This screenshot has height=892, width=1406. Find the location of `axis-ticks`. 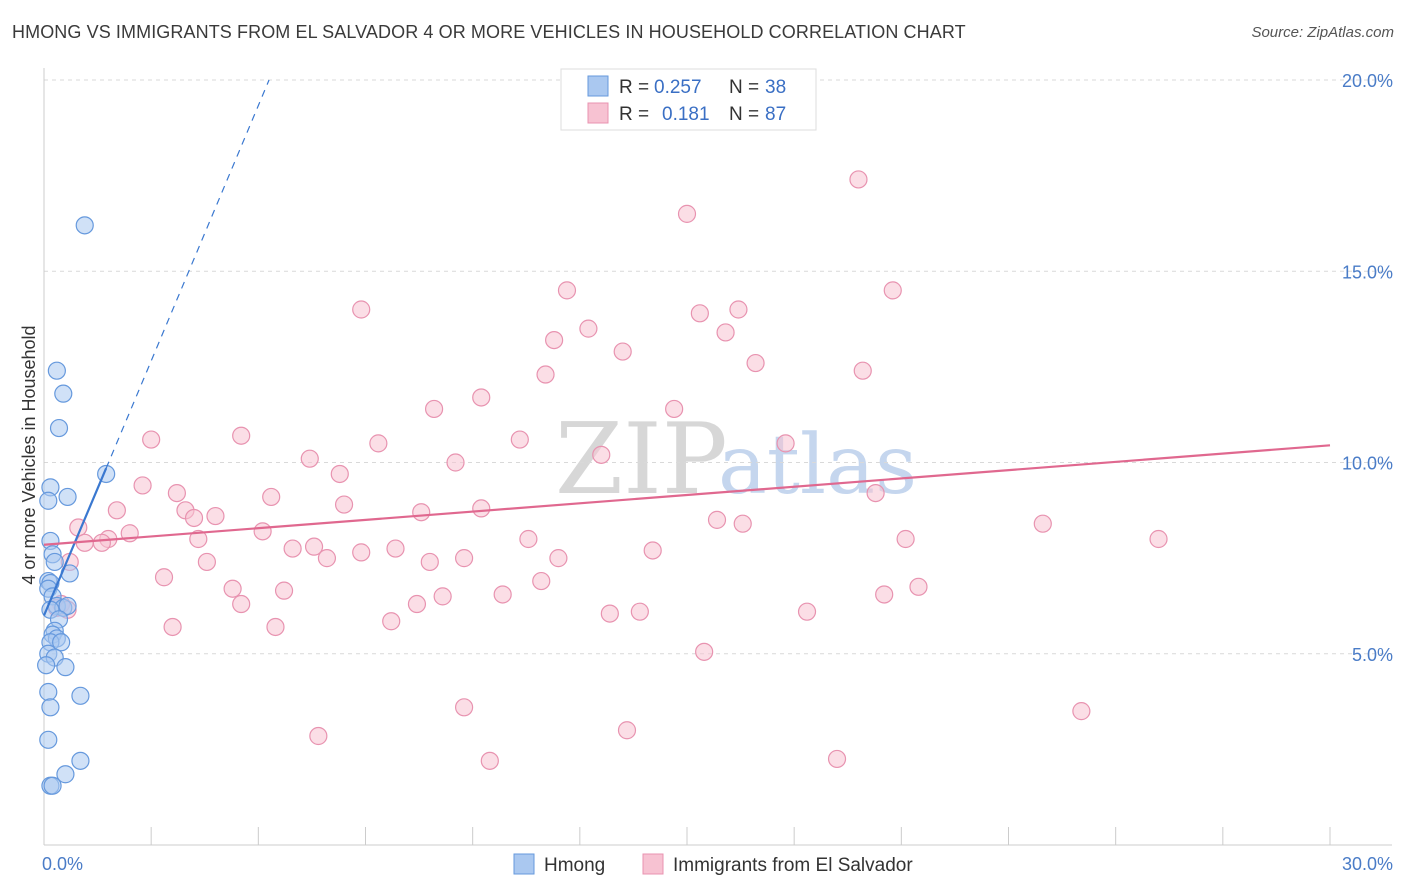

axis-ticks is located at coordinates (687, 836).